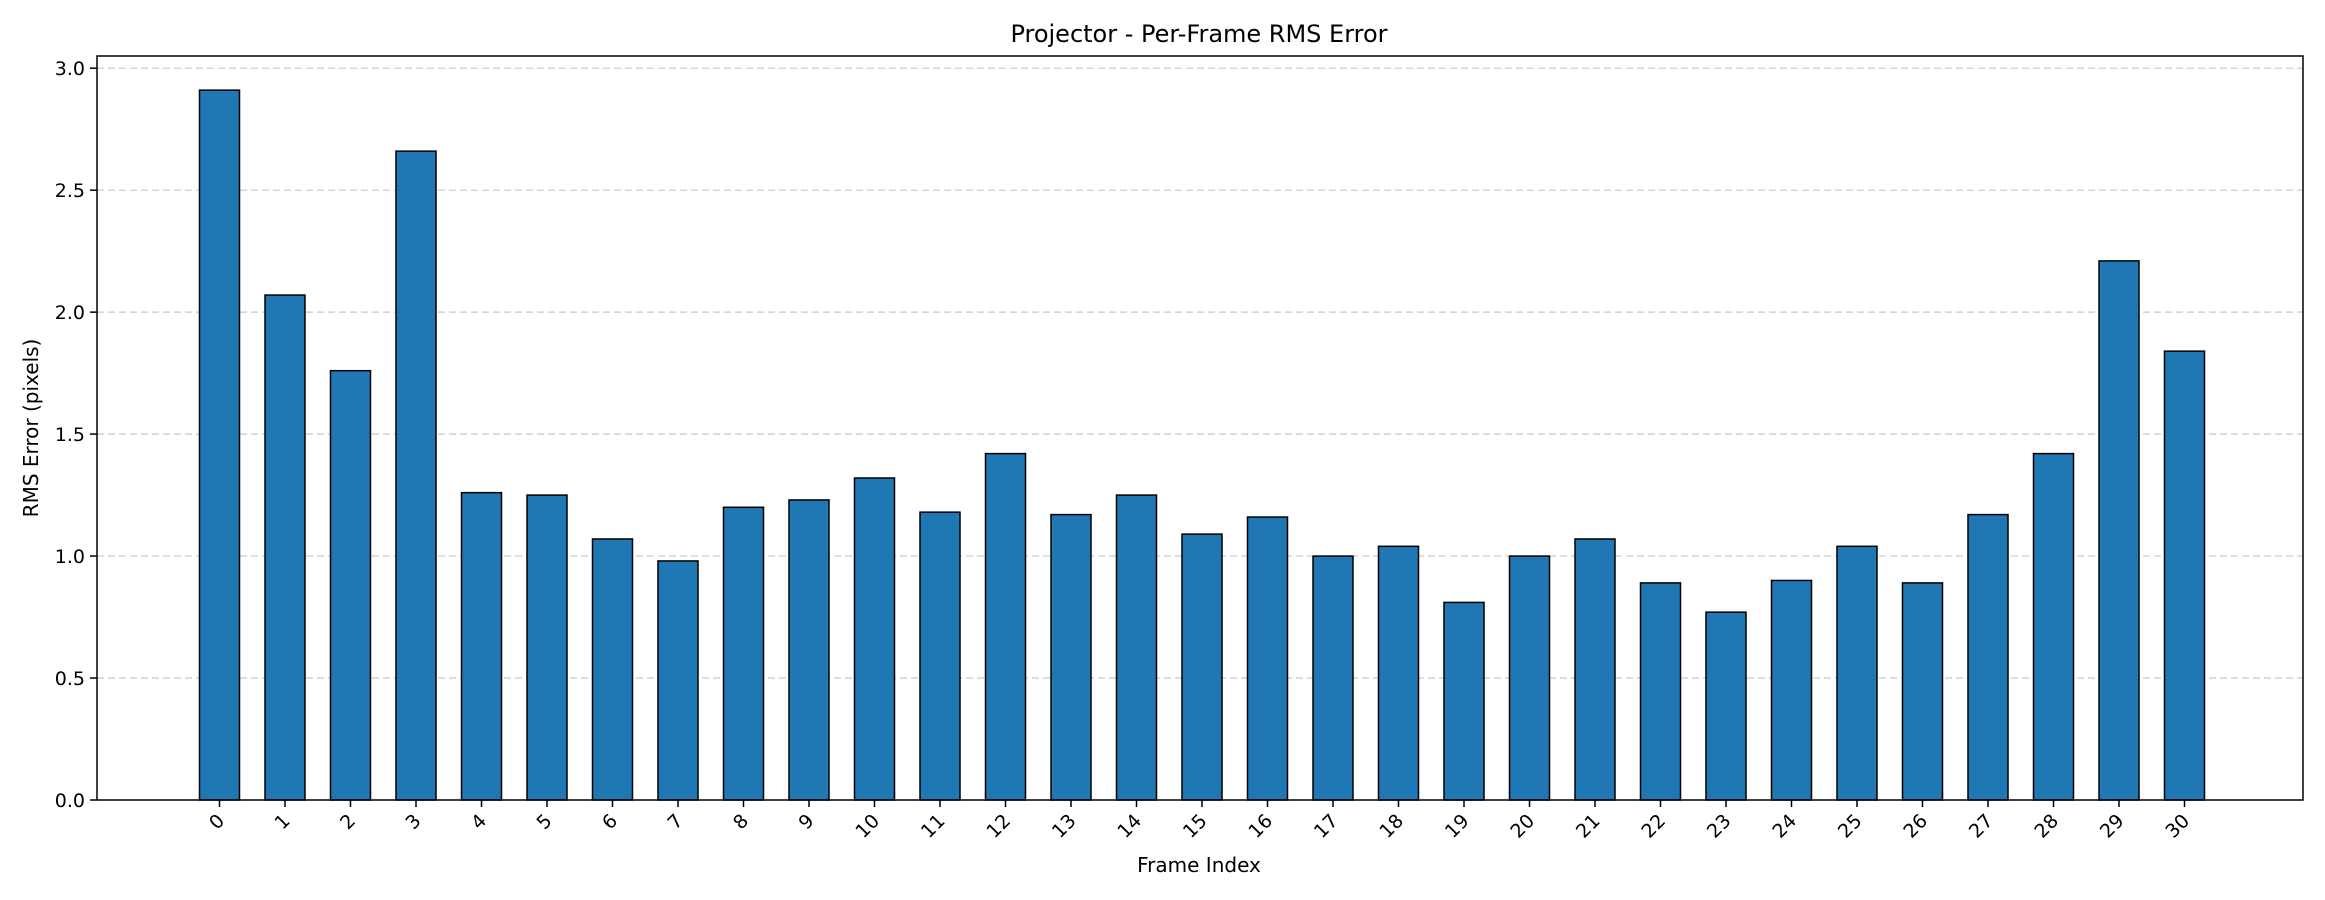 The image size is (2325, 900). Describe the element at coordinates (675, 822) in the screenshot. I see `x-tick-label: 7` at that location.